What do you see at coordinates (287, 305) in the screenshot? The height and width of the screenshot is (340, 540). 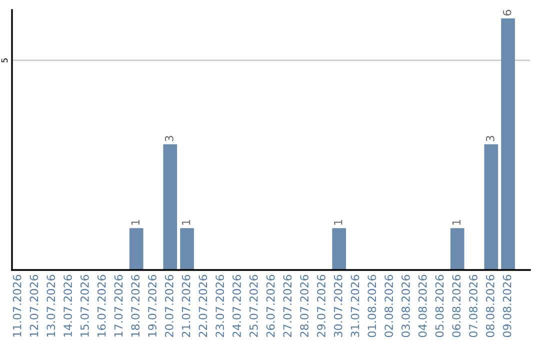 I see `x-tick-label: 27.07.2026` at bounding box center [287, 305].